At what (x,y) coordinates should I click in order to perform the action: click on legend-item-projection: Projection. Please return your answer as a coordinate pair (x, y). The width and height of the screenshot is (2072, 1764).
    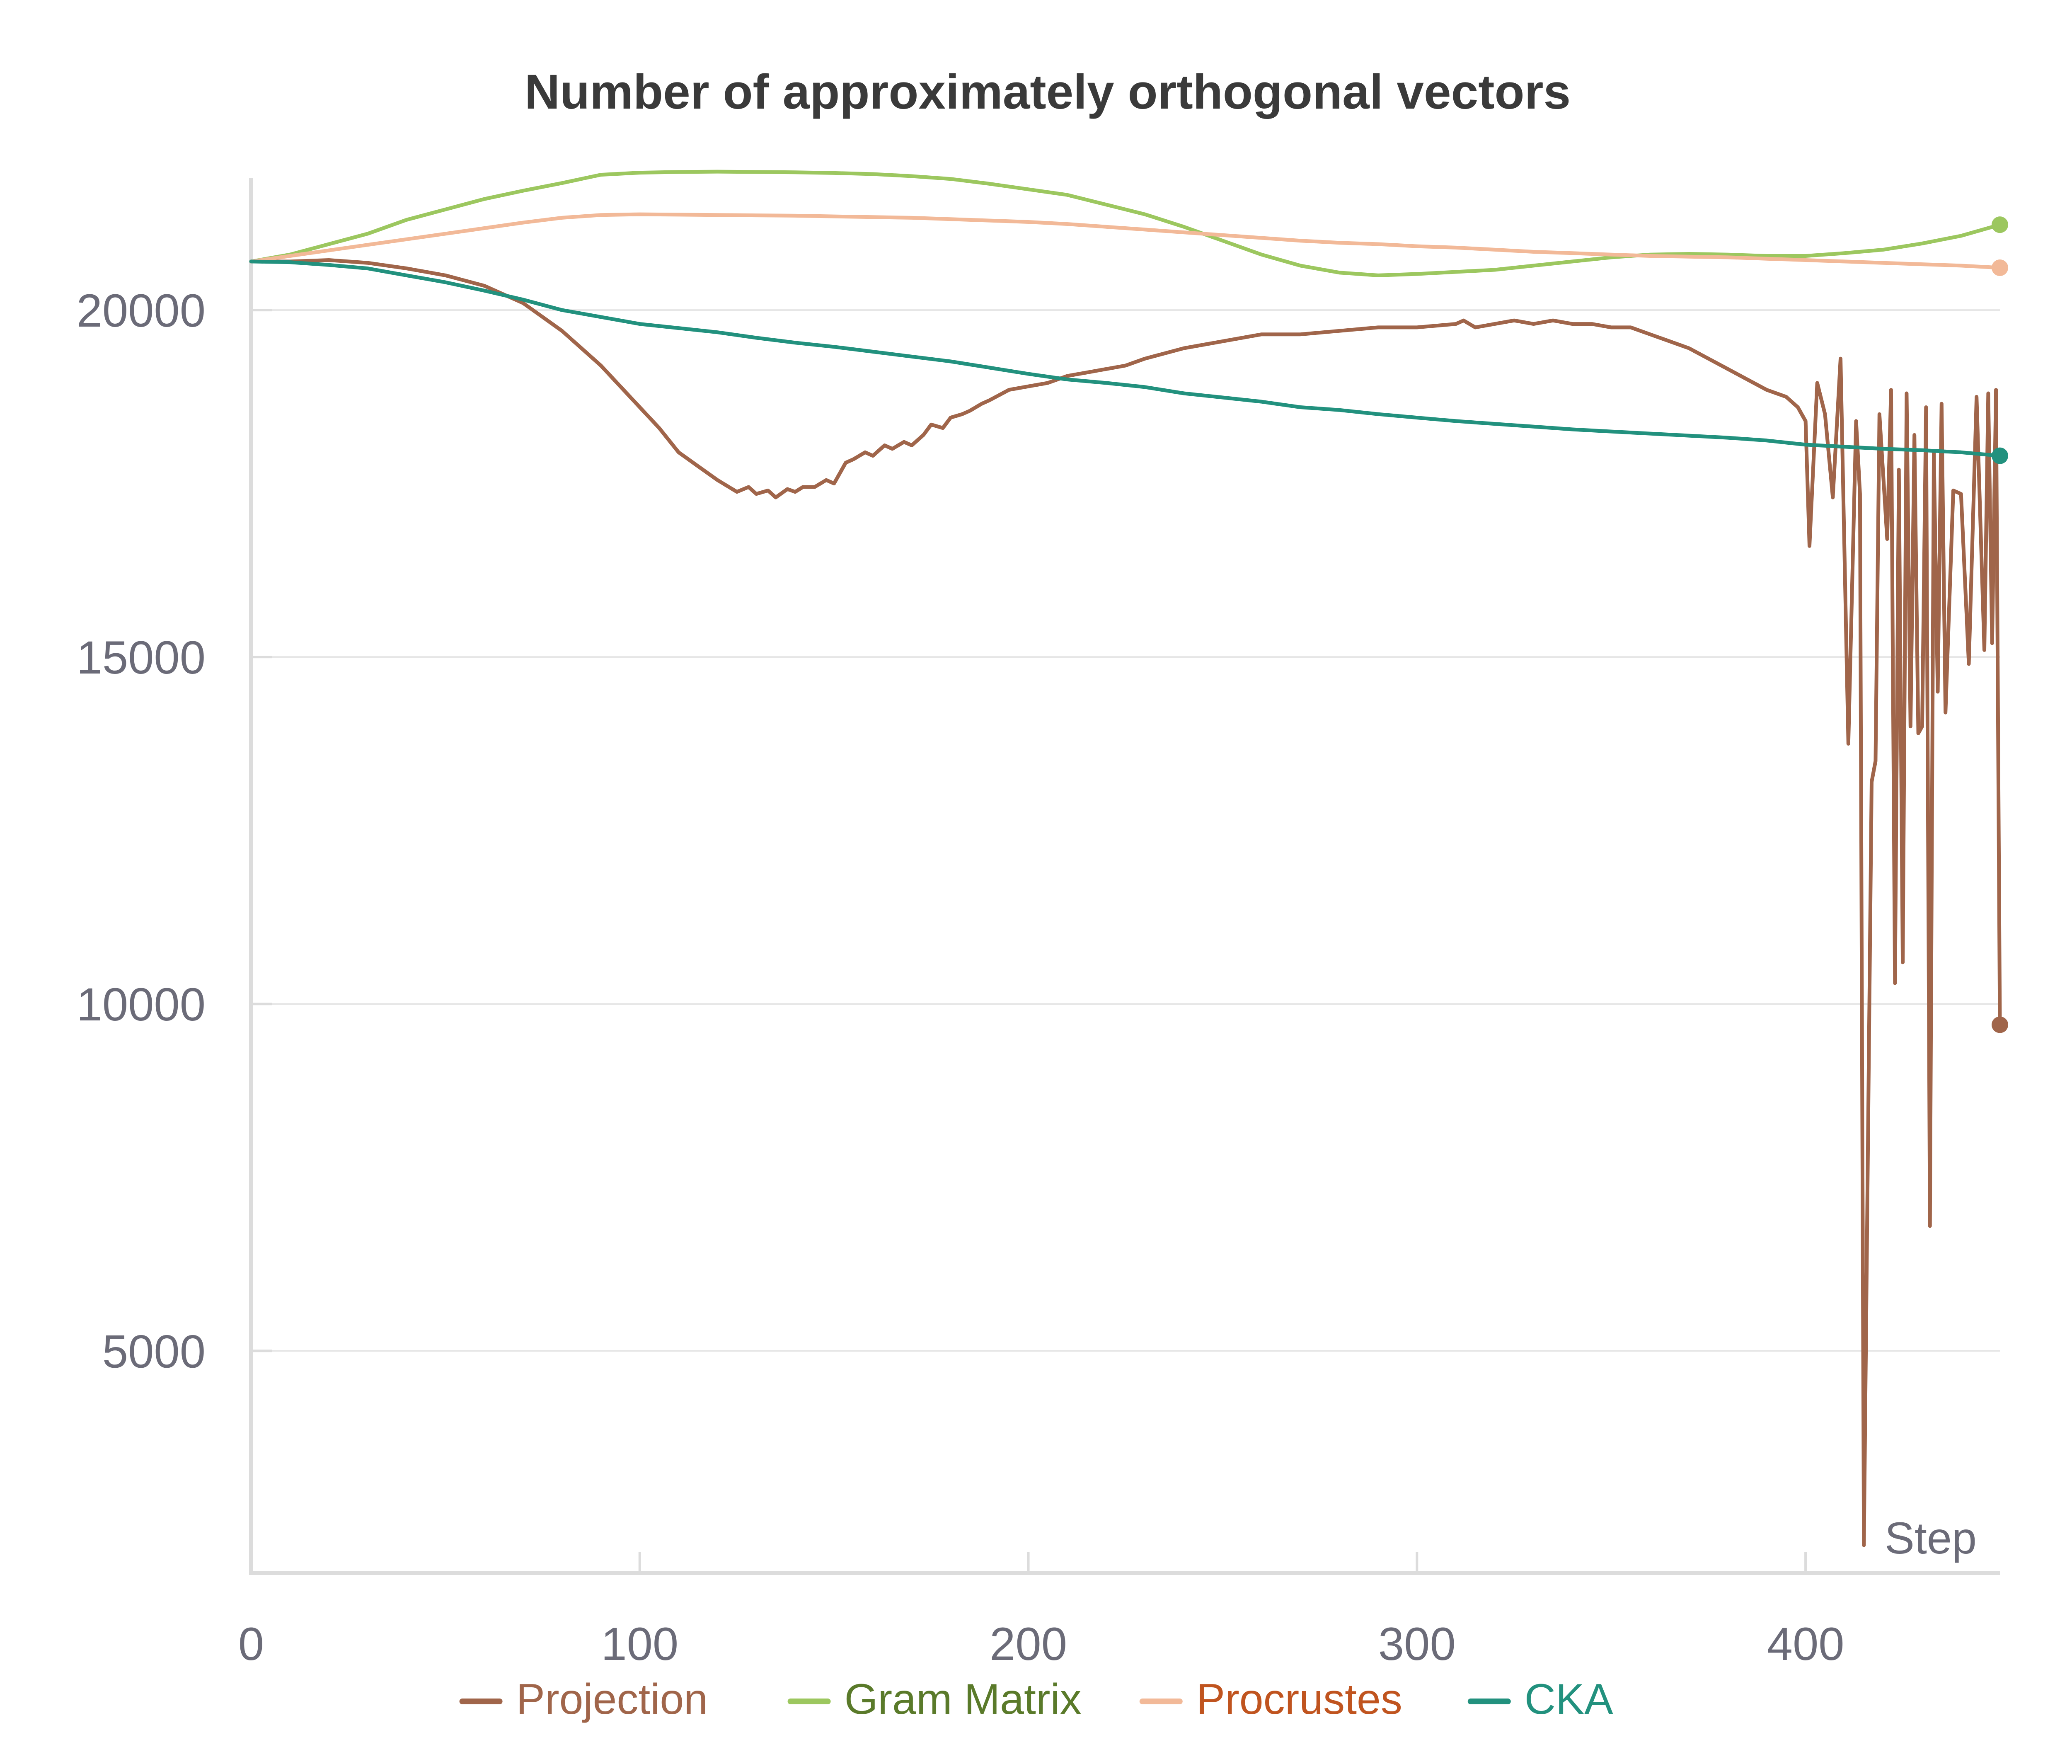
    Looking at the image, I should click on (583, 1699).